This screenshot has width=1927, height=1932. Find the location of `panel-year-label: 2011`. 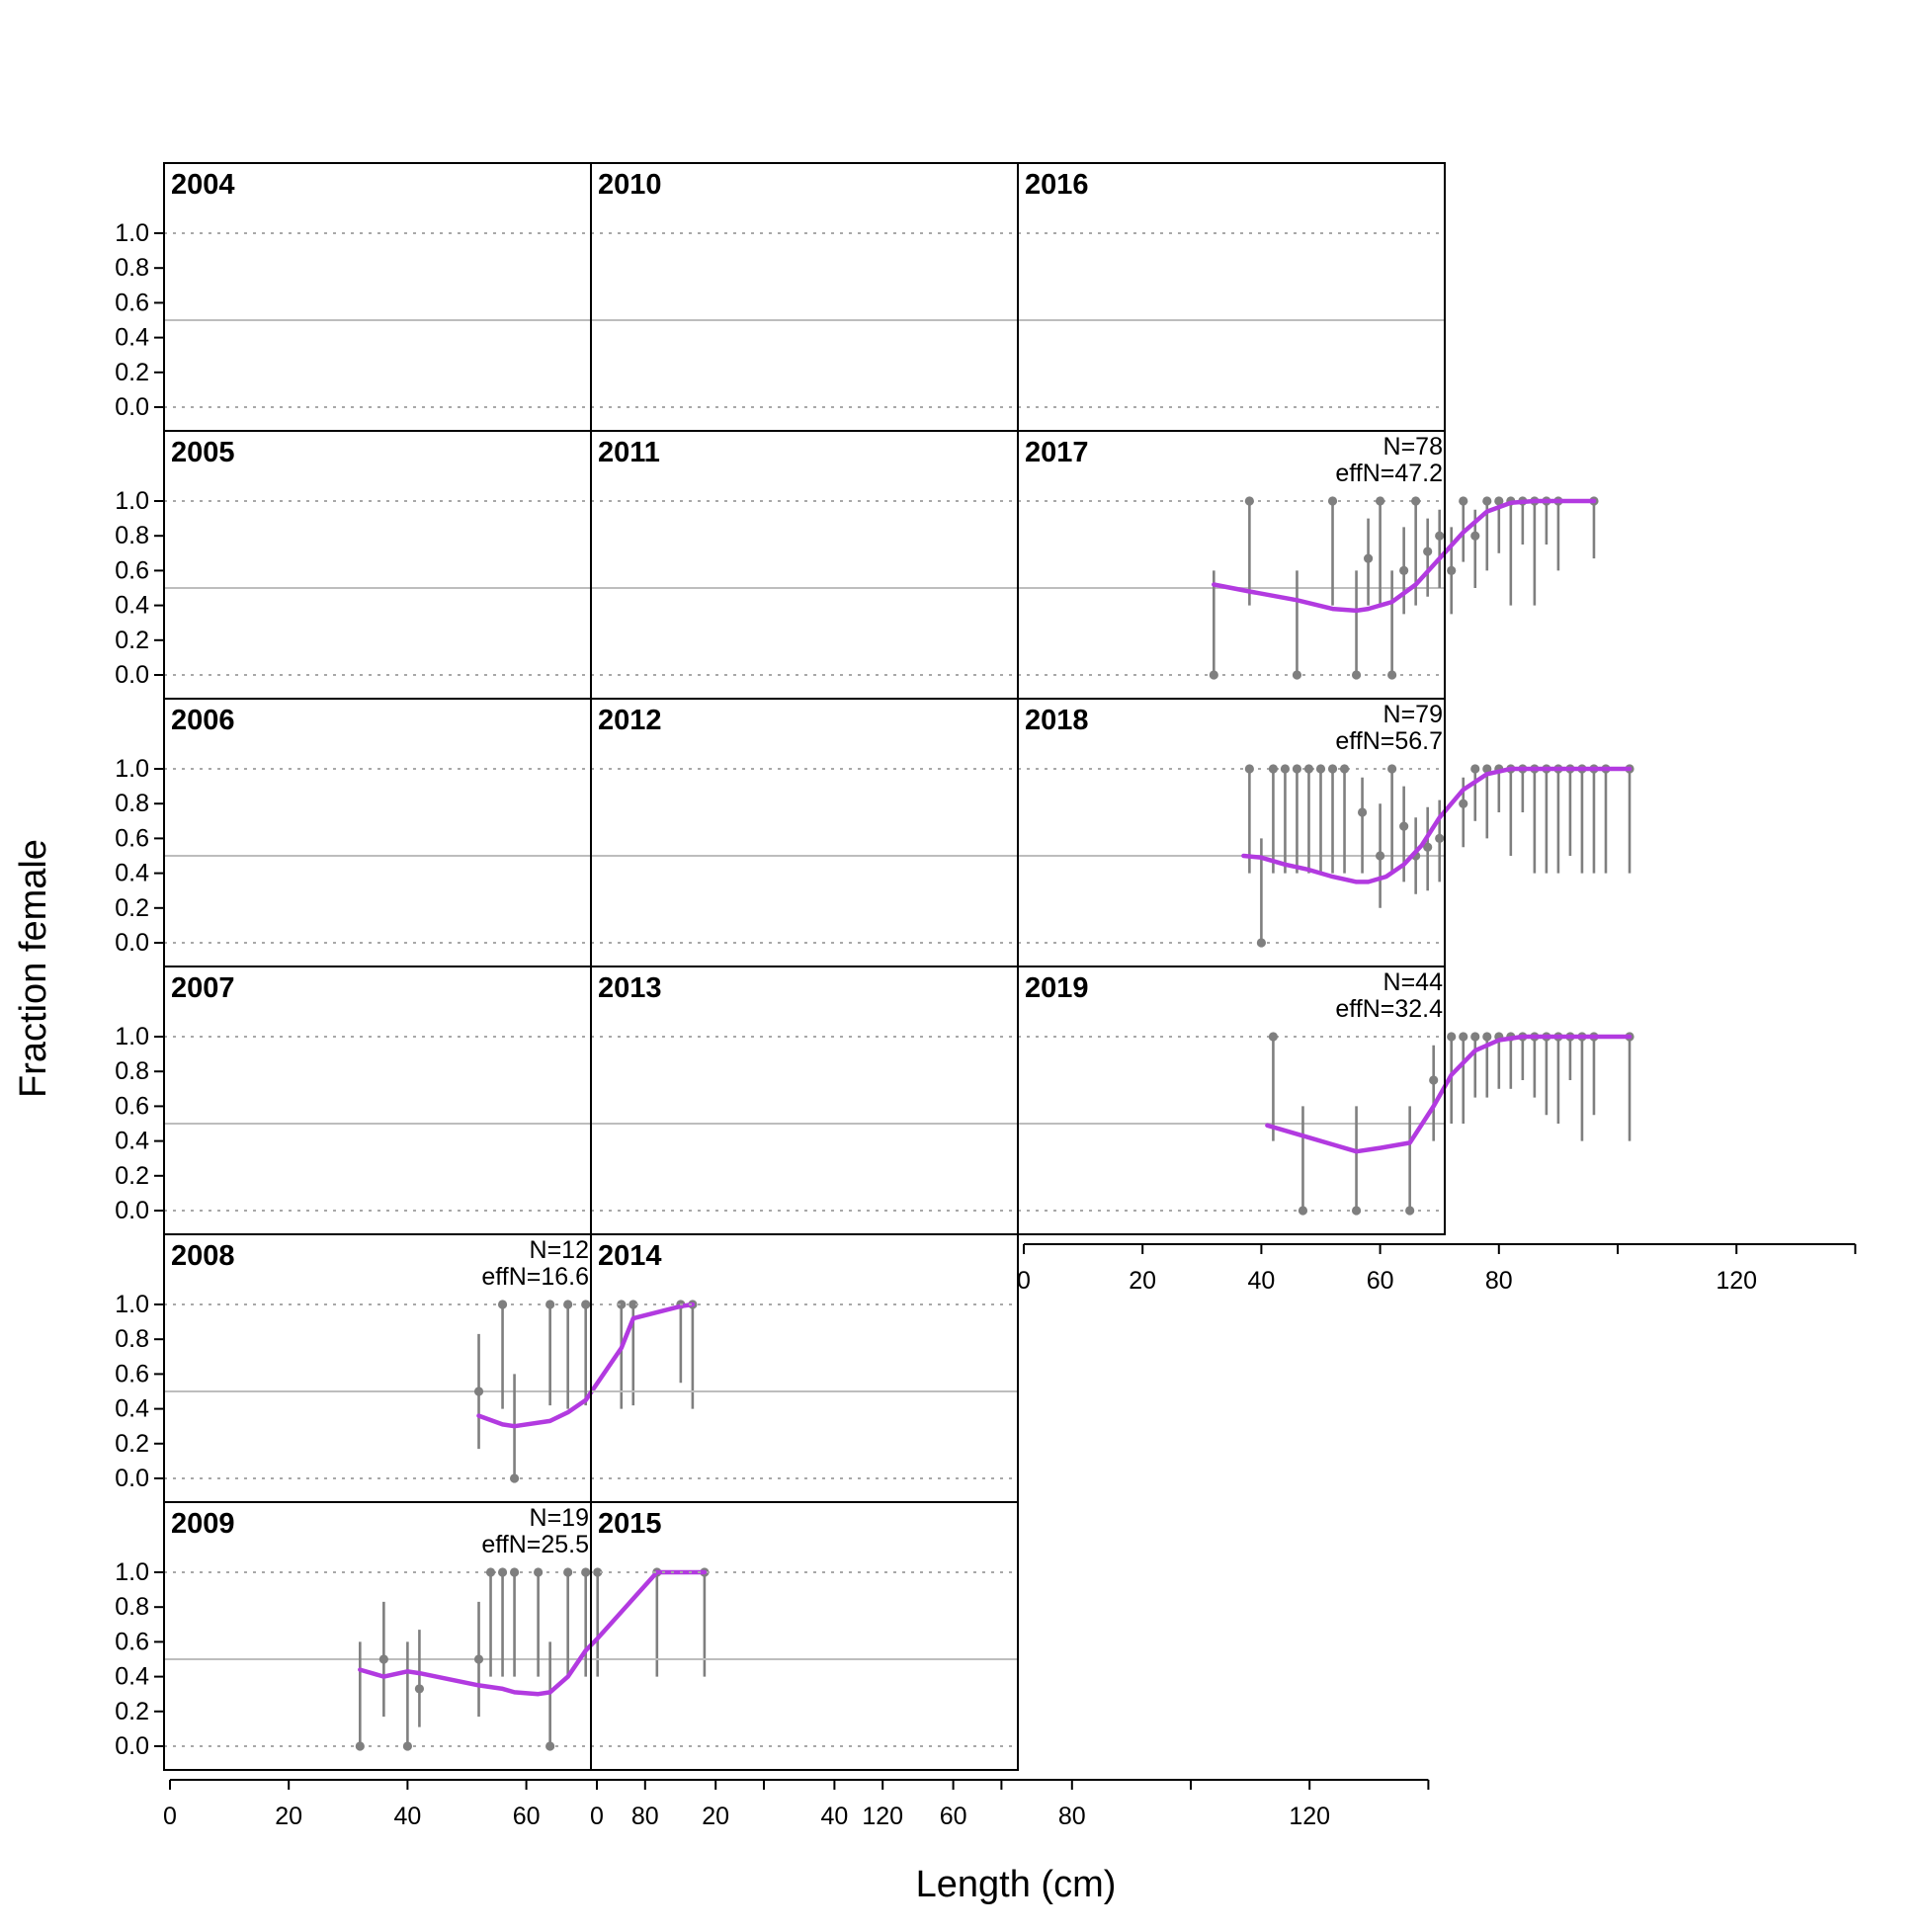

panel-year-label: 2011 is located at coordinates (629, 452).